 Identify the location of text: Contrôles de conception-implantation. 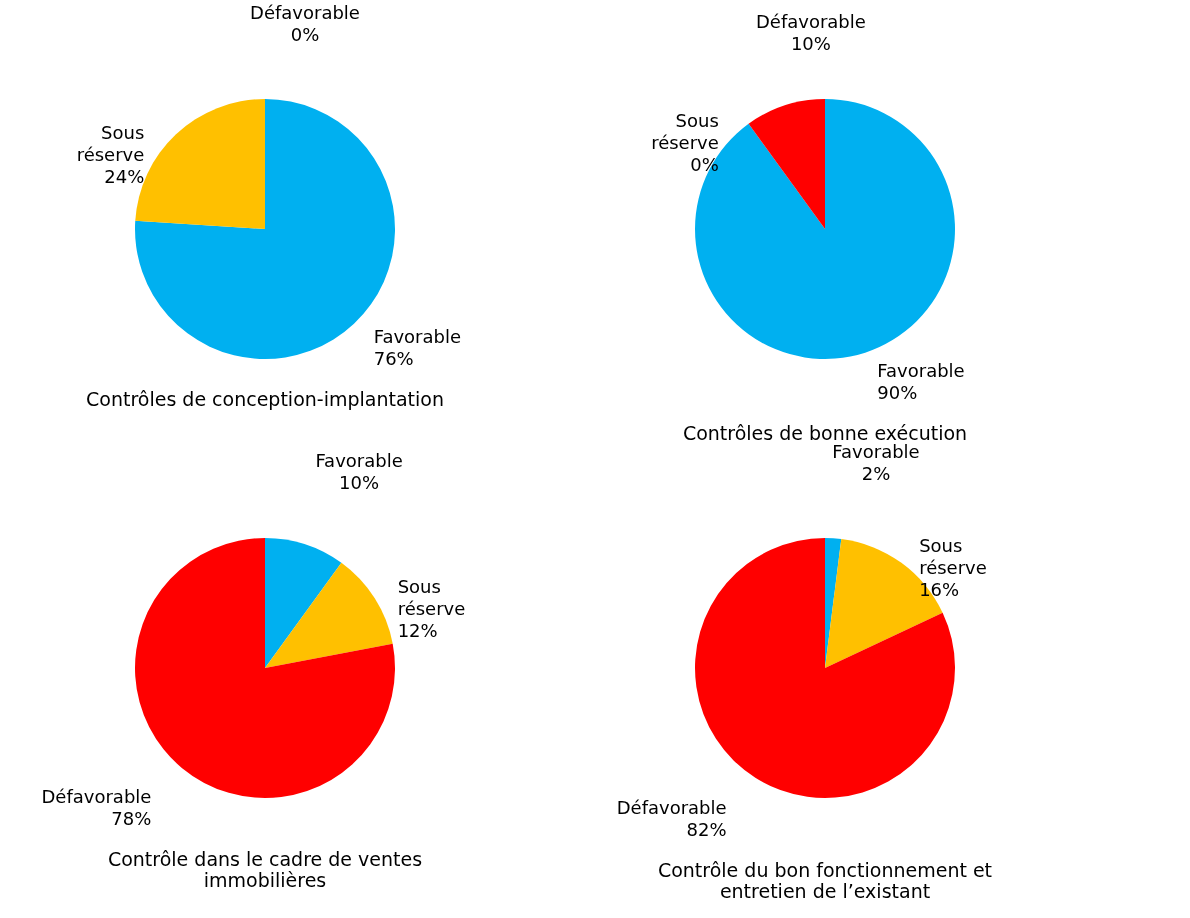
(265, 399).